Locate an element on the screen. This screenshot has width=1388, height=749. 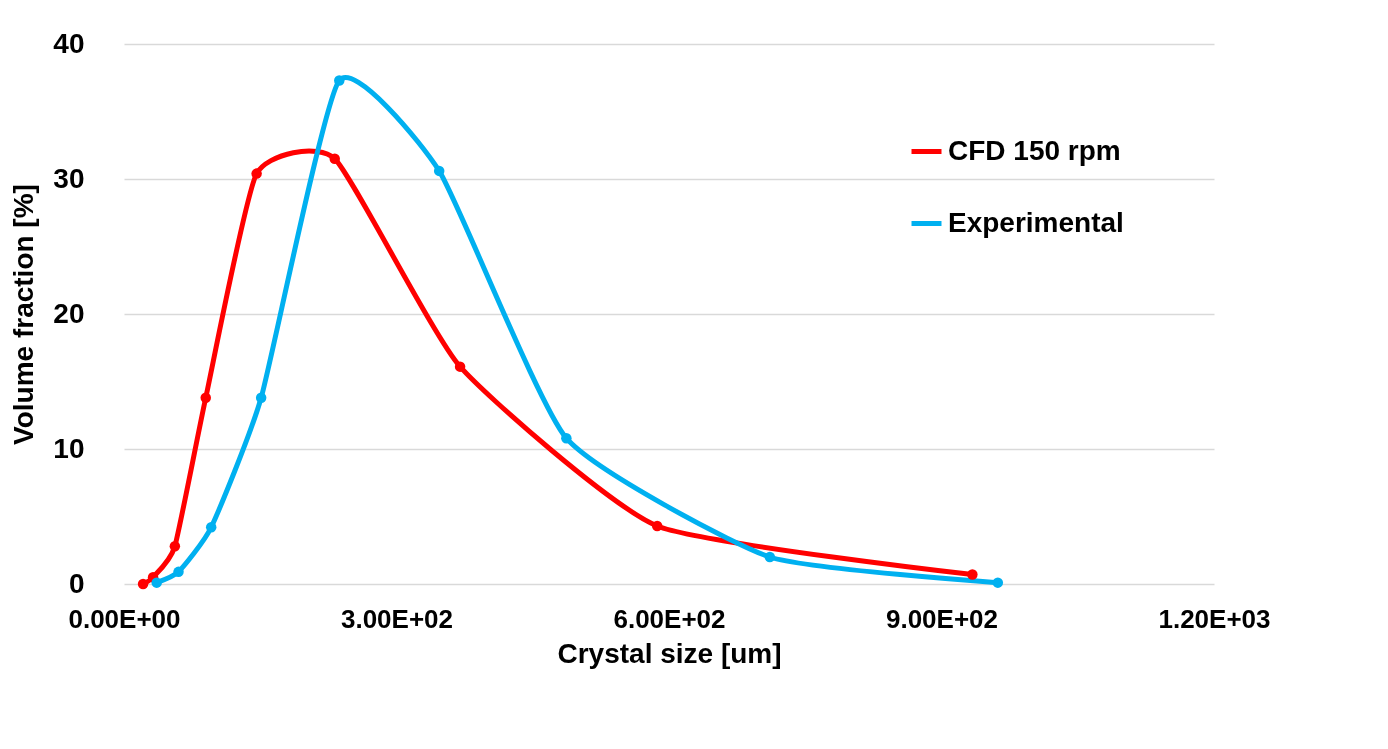
x-tick-label: 0.00E+00 is located at coordinates (124, 618).